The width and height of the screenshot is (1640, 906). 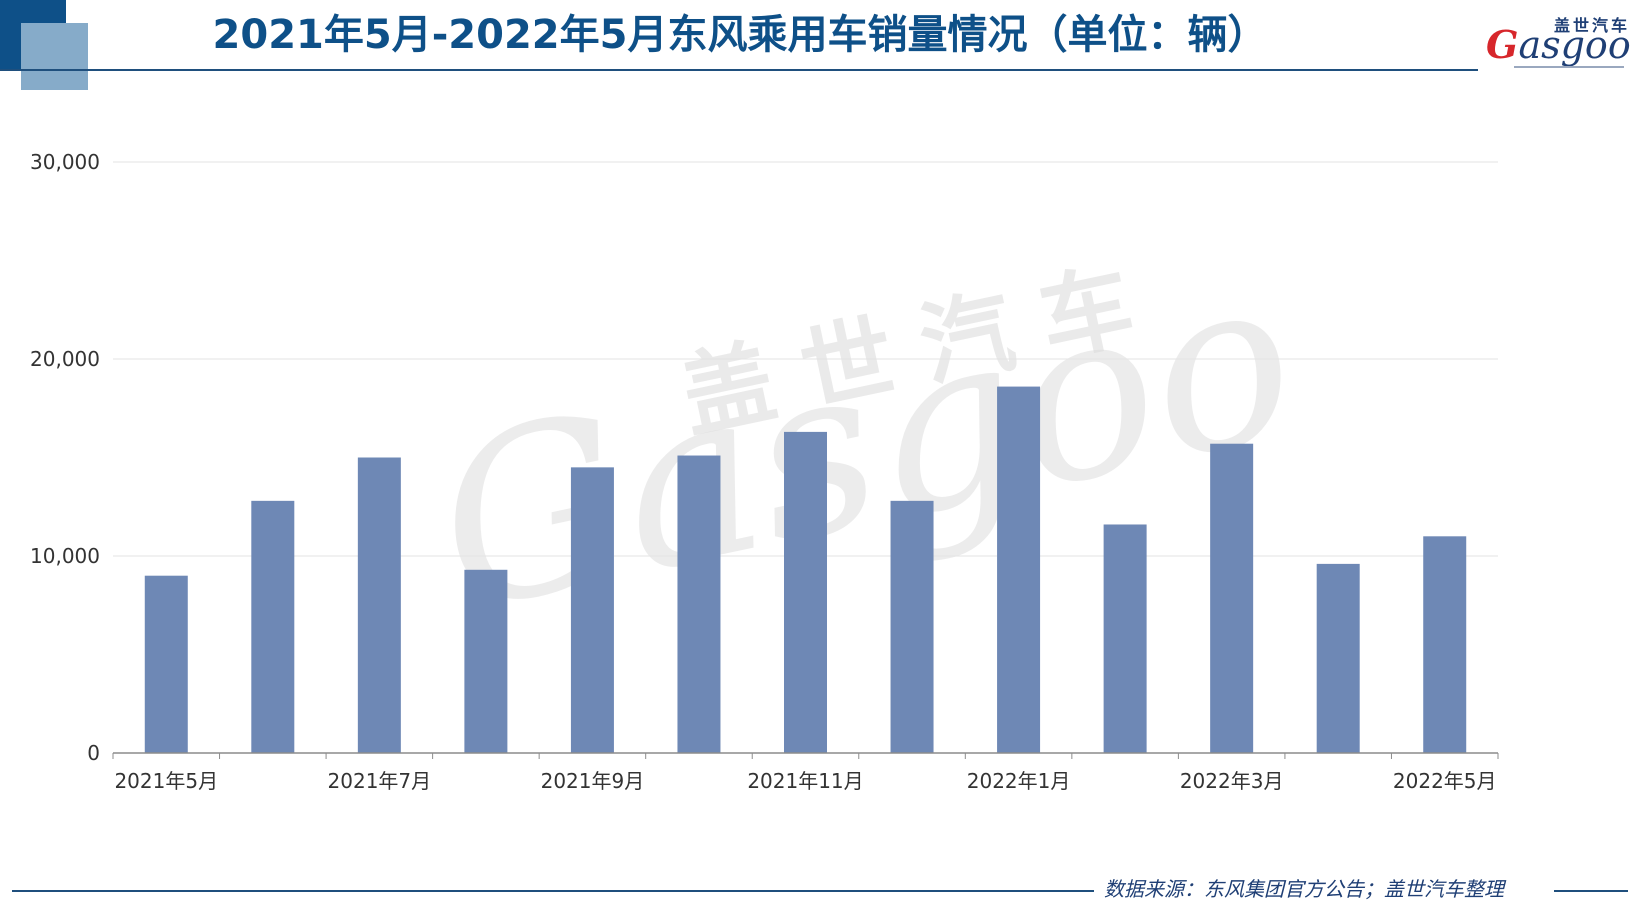 I want to click on y-tick-label-1: 10,000, so click(x=65, y=556).